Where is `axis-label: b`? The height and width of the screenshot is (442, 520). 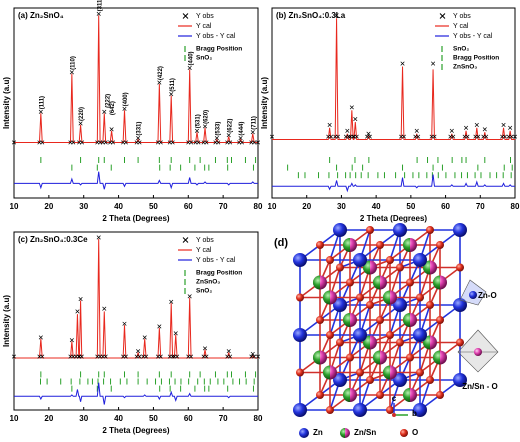
axis-label: b is located at coordinates (414, 413).